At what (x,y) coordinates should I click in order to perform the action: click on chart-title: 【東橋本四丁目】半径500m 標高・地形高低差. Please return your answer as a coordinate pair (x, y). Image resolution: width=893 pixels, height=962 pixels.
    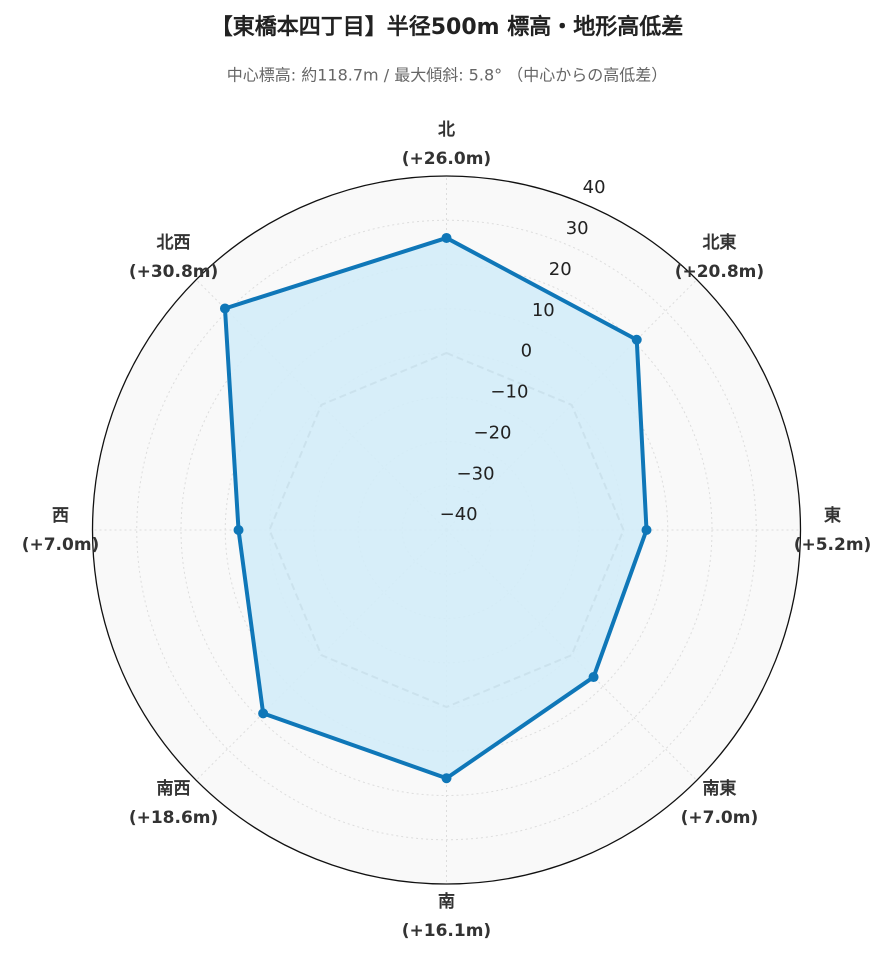
    Looking at the image, I should click on (447, 27).